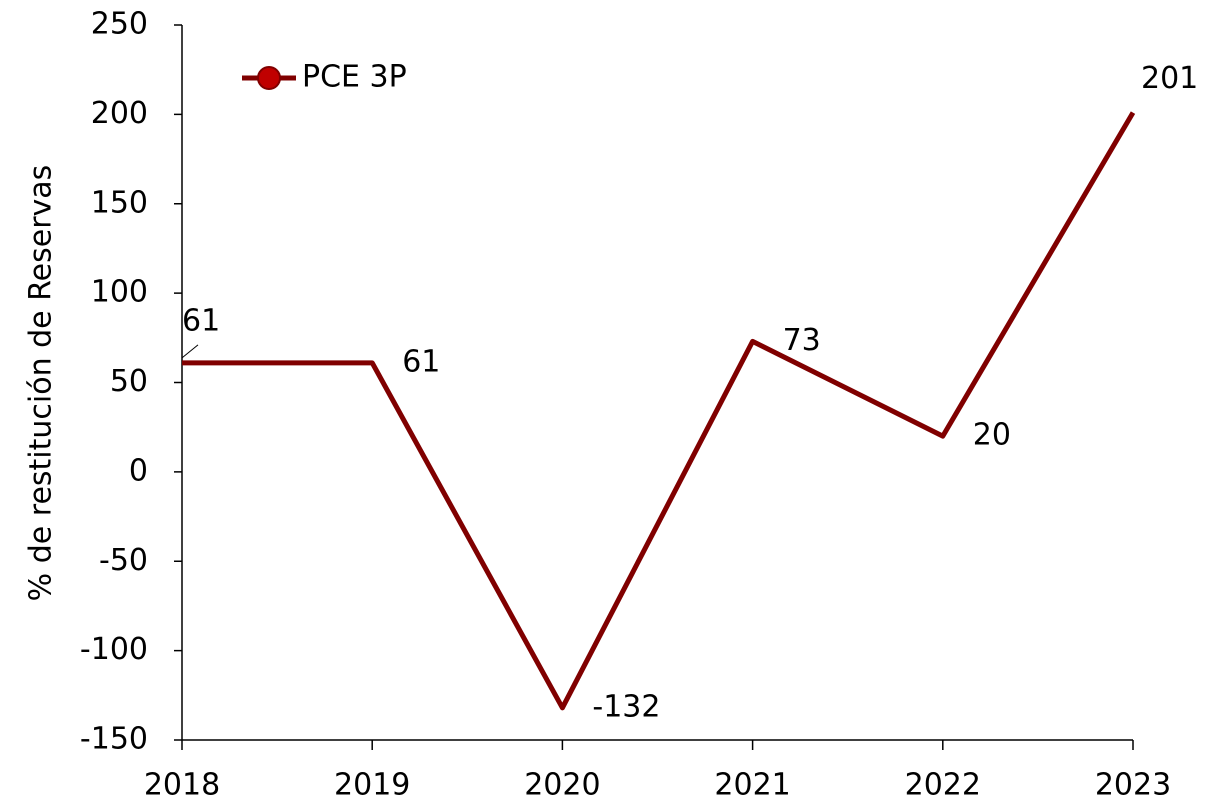 The width and height of the screenshot is (1219, 806). I want to click on x-tick-label: 2019, so click(372, 785).